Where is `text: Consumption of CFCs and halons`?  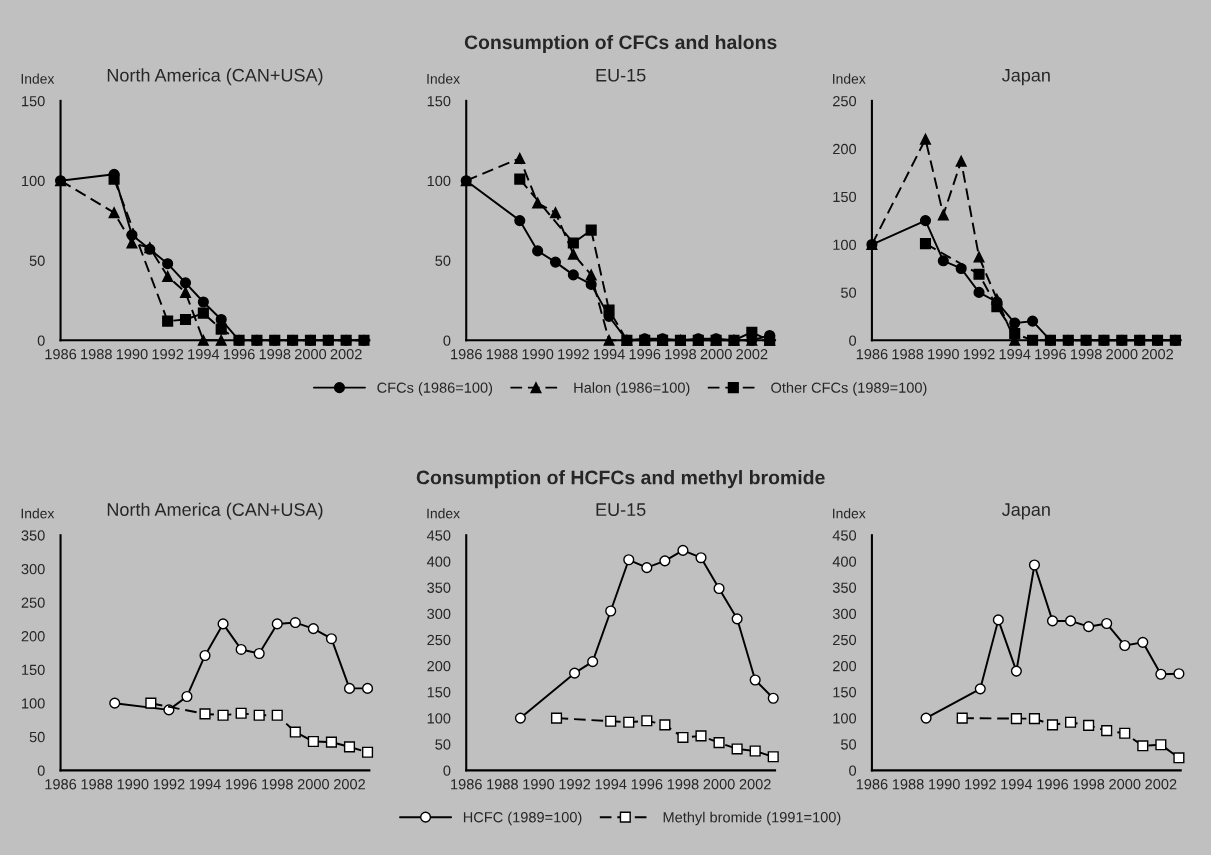
text: Consumption of CFCs and halons is located at coordinates (620, 44).